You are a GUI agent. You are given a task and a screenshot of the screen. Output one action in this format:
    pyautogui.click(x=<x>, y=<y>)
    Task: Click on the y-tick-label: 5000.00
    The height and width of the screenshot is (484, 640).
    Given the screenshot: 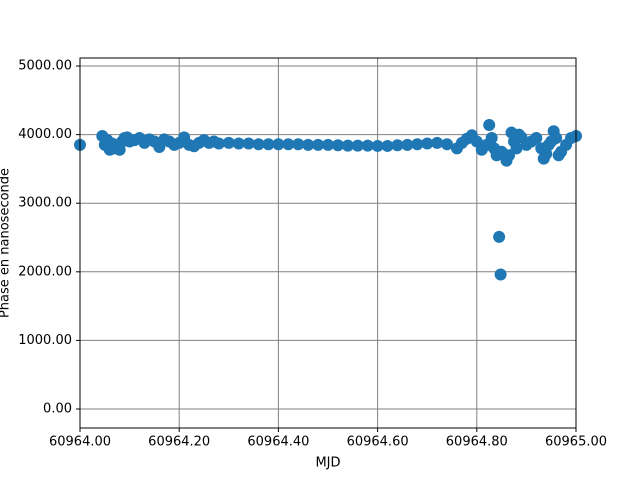 What is the action you would take?
    pyautogui.click(x=45, y=66)
    